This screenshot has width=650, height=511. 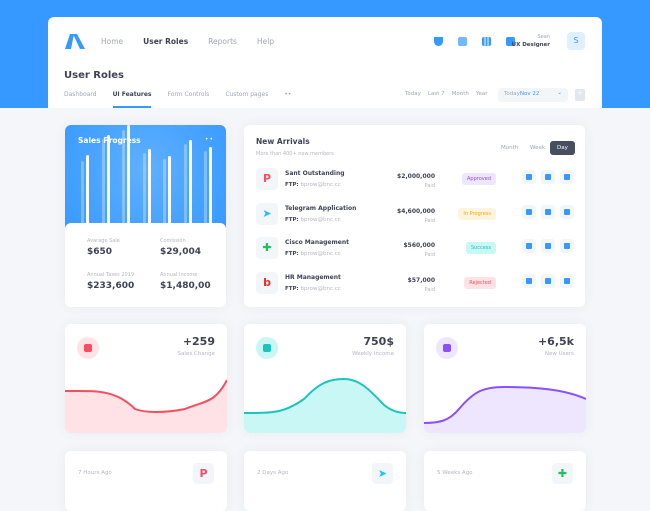 I want to click on stat-label: Weekly Income, so click(x=373, y=354).